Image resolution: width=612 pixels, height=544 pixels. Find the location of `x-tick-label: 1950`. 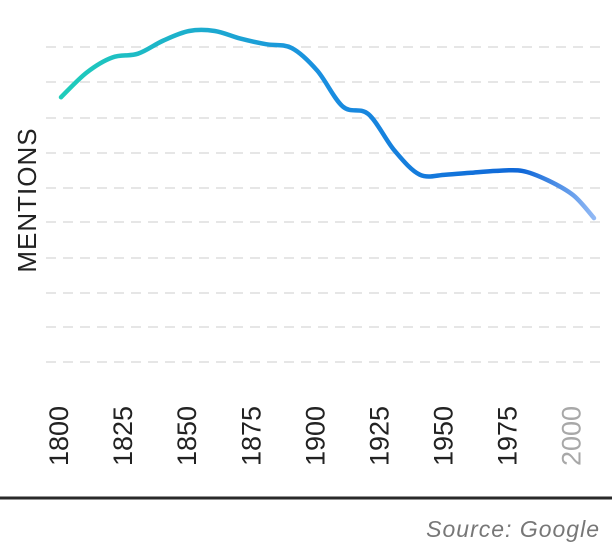

x-tick-label: 1950 is located at coordinates (444, 436).